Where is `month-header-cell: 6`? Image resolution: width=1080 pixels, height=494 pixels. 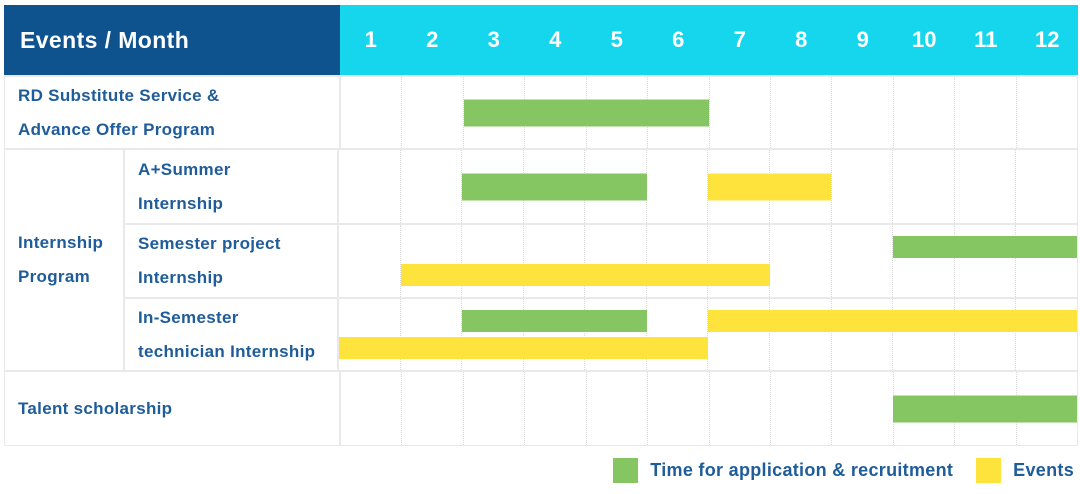
month-header-cell: 6 is located at coordinates (678, 39).